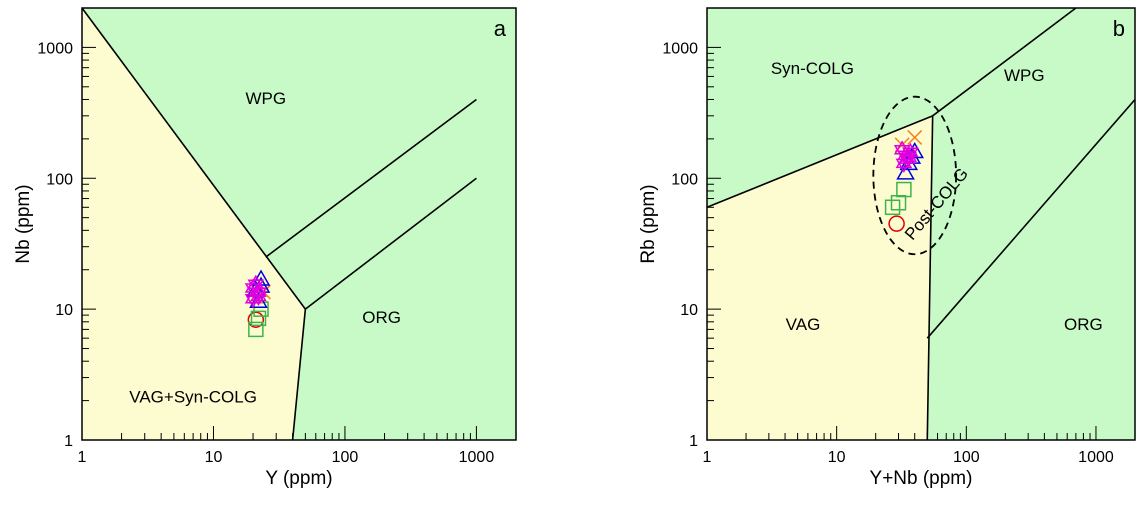 This screenshot has width=1137, height=508. I want to click on data-point-triangle, so click(905, 171).